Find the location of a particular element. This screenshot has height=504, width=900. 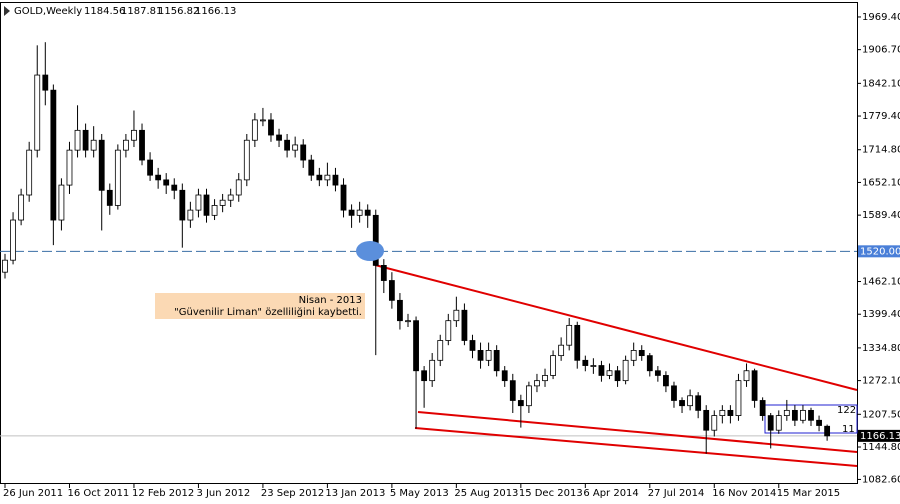

x-tick-label: 15 Mar 2015 is located at coordinates (808, 493).